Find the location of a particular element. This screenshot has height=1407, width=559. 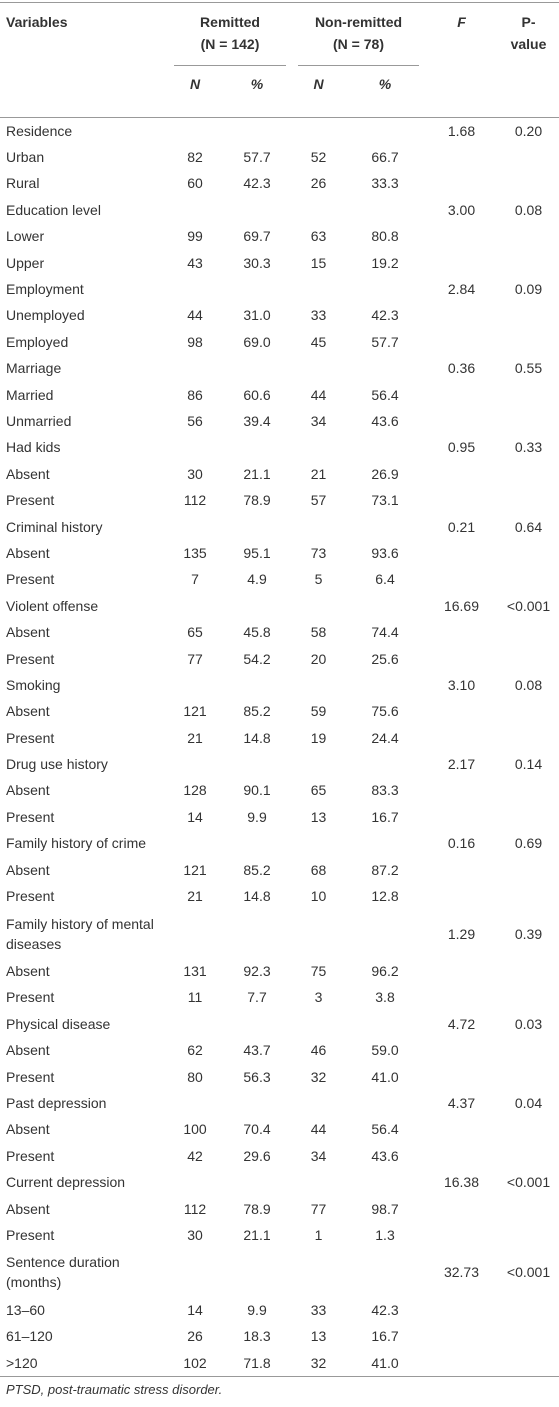

value-cell: 56.3 is located at coordinates (257, 1076).